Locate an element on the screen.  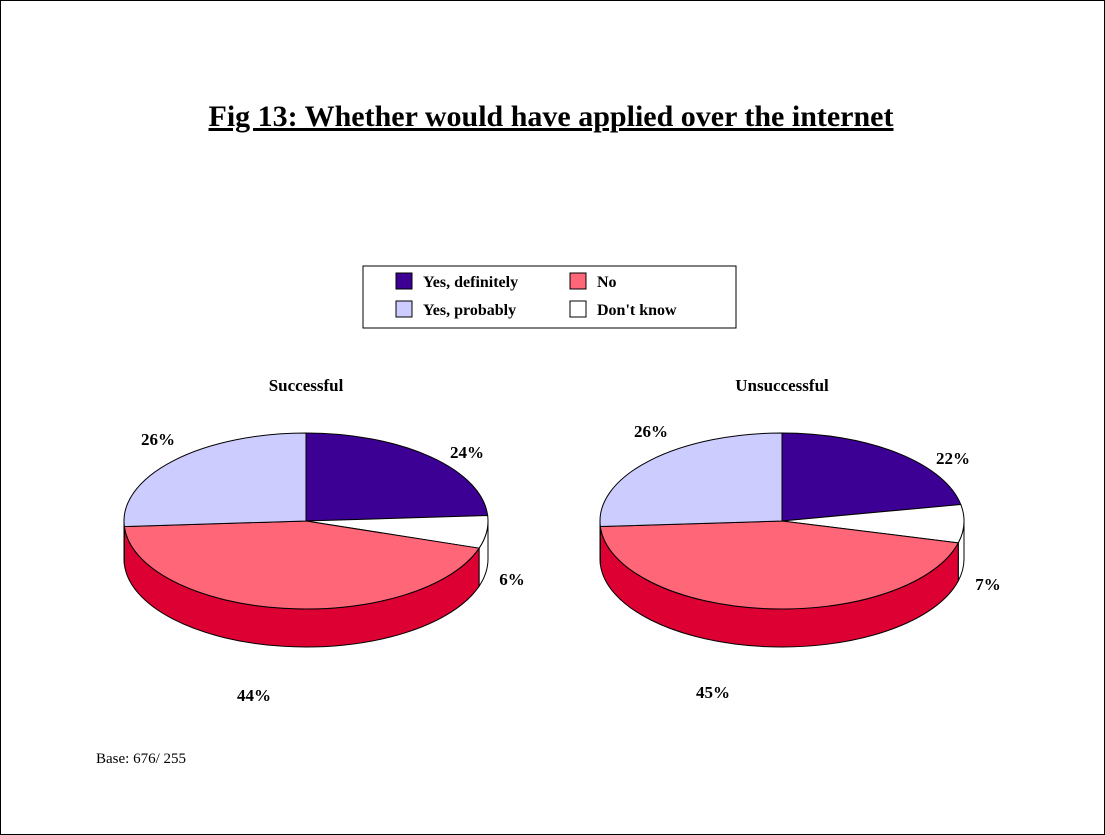
data-label-unsuccessful-yes-definitely: 22% is located at coordinates (953, 458).